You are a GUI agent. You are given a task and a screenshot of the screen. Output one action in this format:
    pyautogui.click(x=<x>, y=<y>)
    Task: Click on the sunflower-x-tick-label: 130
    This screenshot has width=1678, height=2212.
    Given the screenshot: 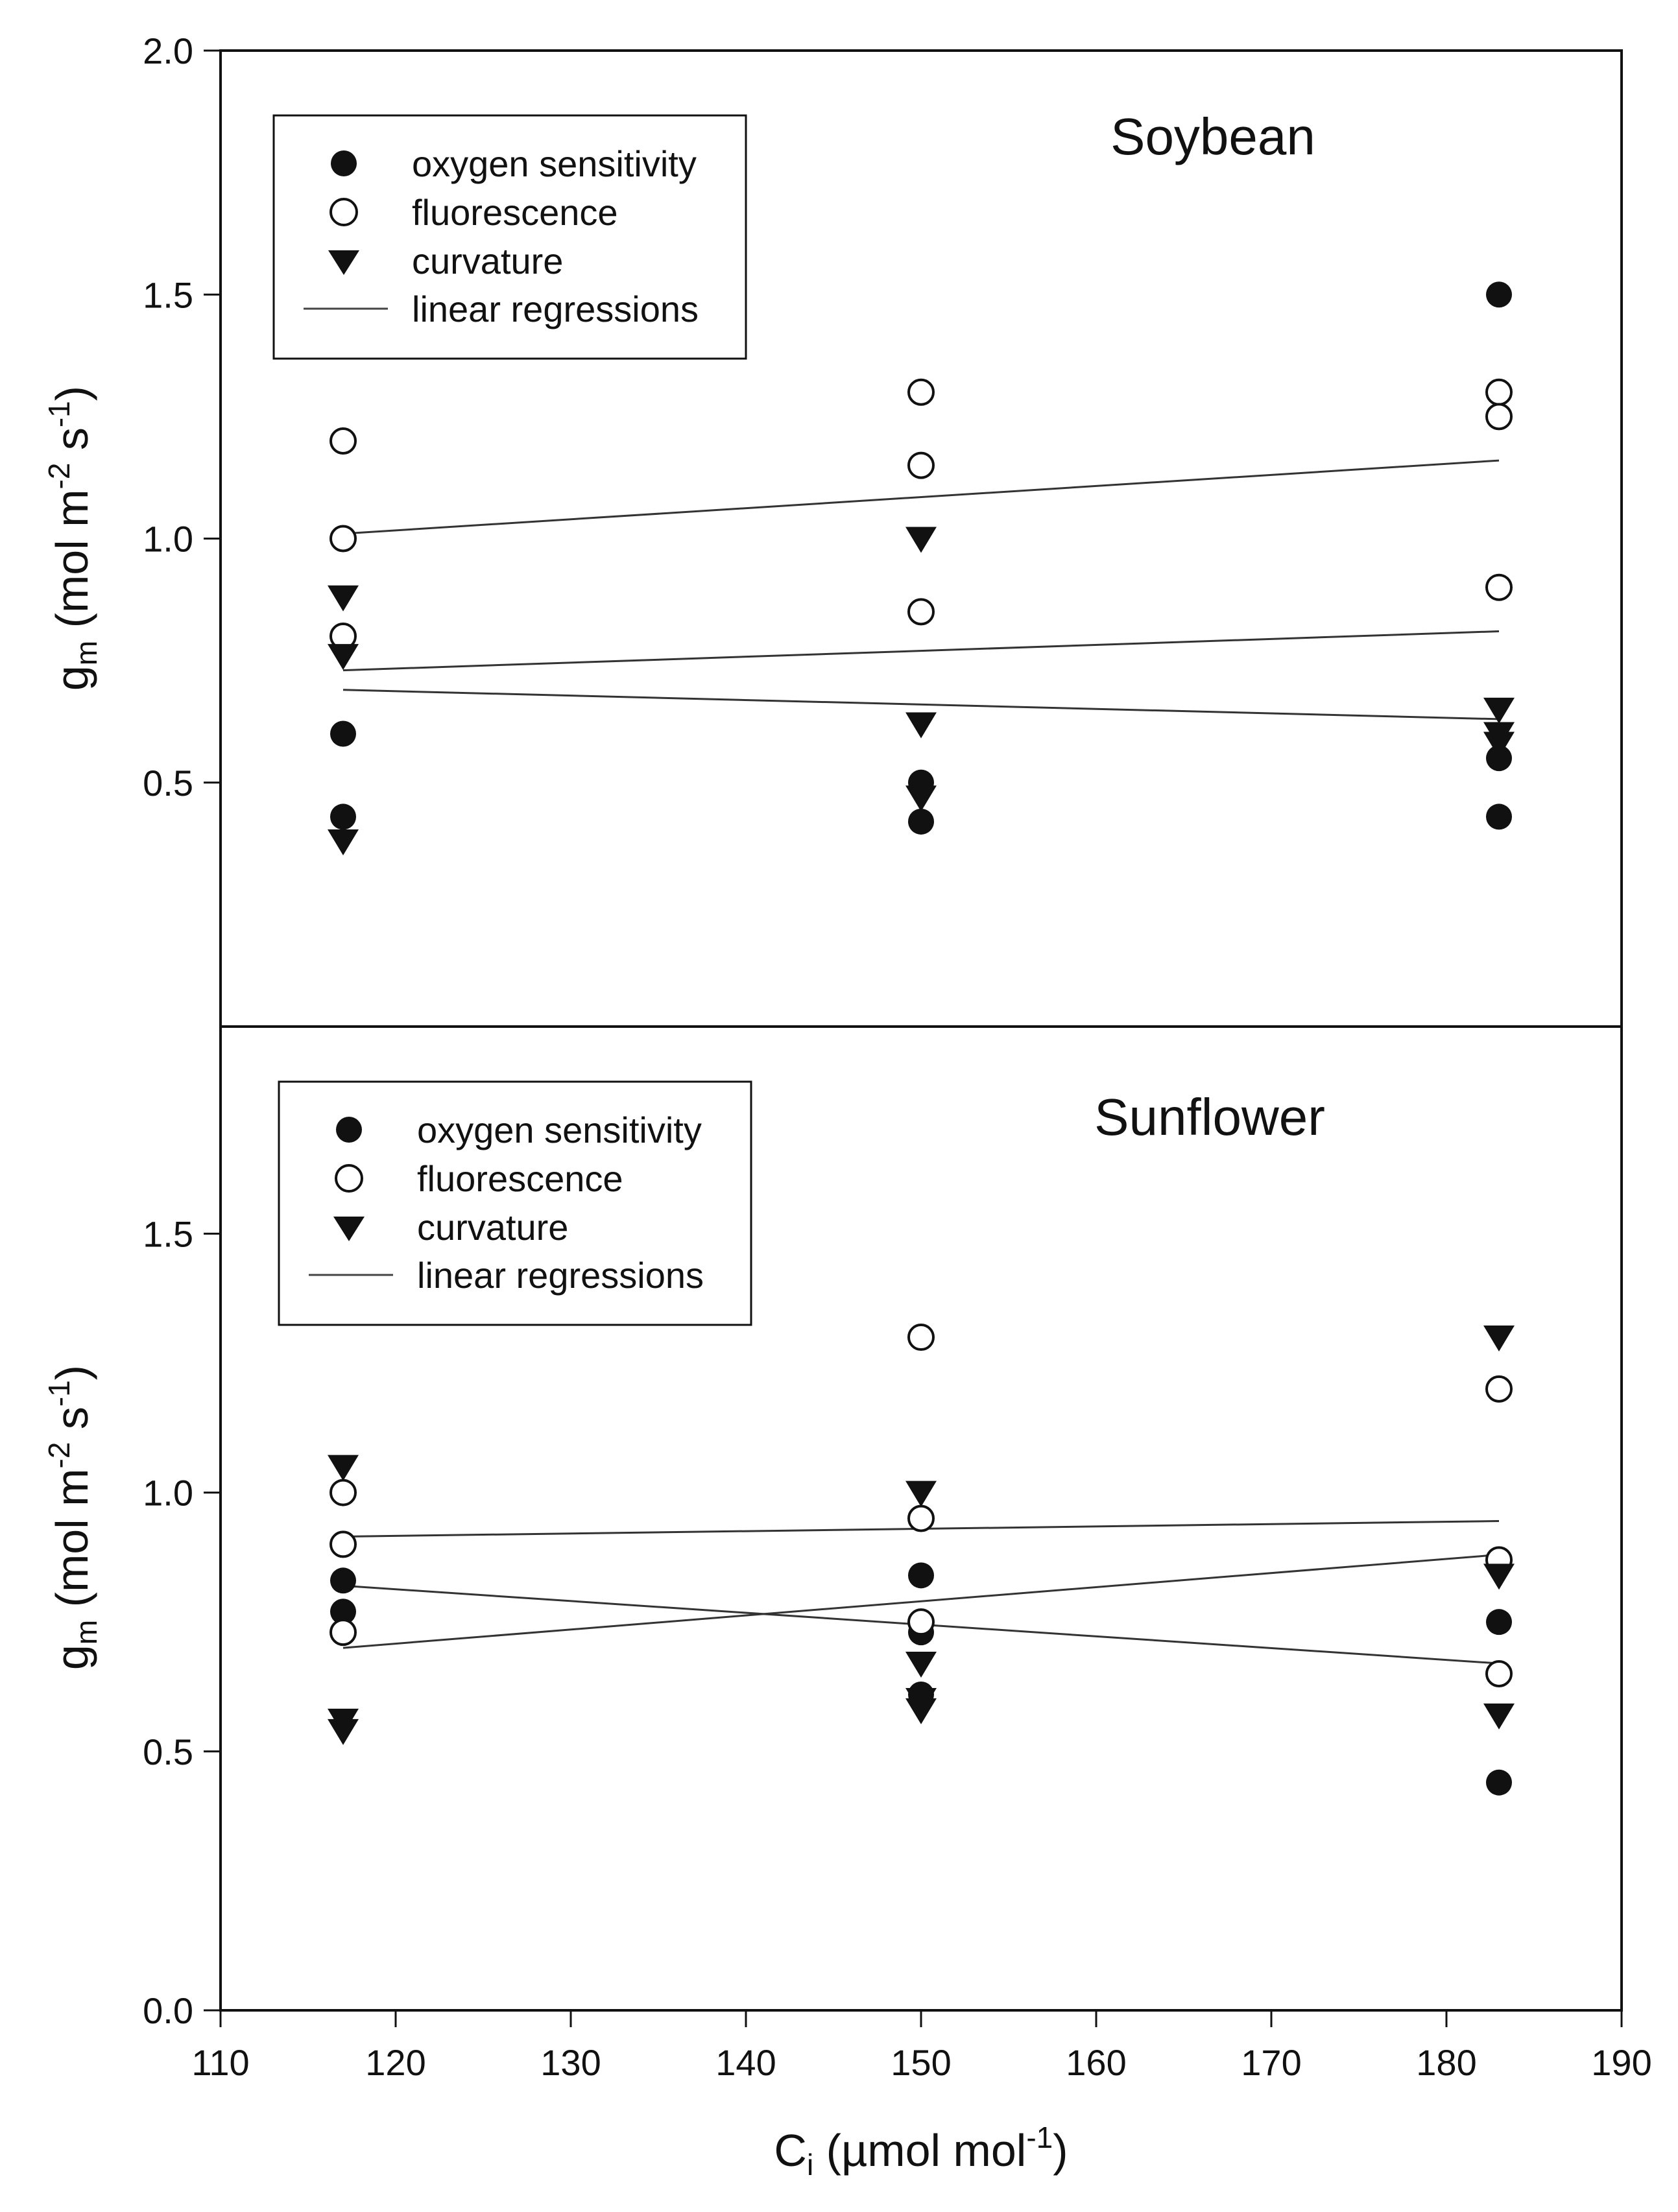 What is the action you would take?
    pyautogui.click(x=570, y=2062)
    